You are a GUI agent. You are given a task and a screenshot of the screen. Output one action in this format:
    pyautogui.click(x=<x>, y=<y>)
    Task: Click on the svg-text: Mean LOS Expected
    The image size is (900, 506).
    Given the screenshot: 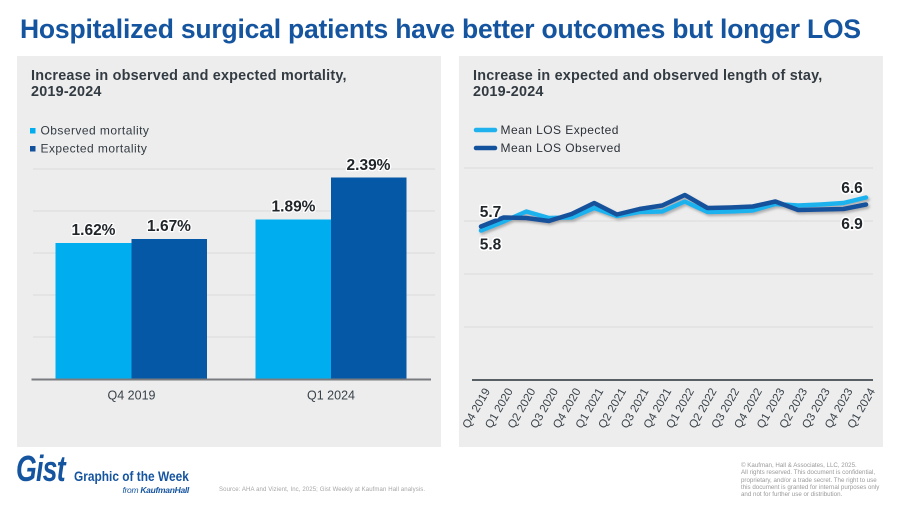 What is the action you would take?
    pyautogui.click(x=560, y=130)
    